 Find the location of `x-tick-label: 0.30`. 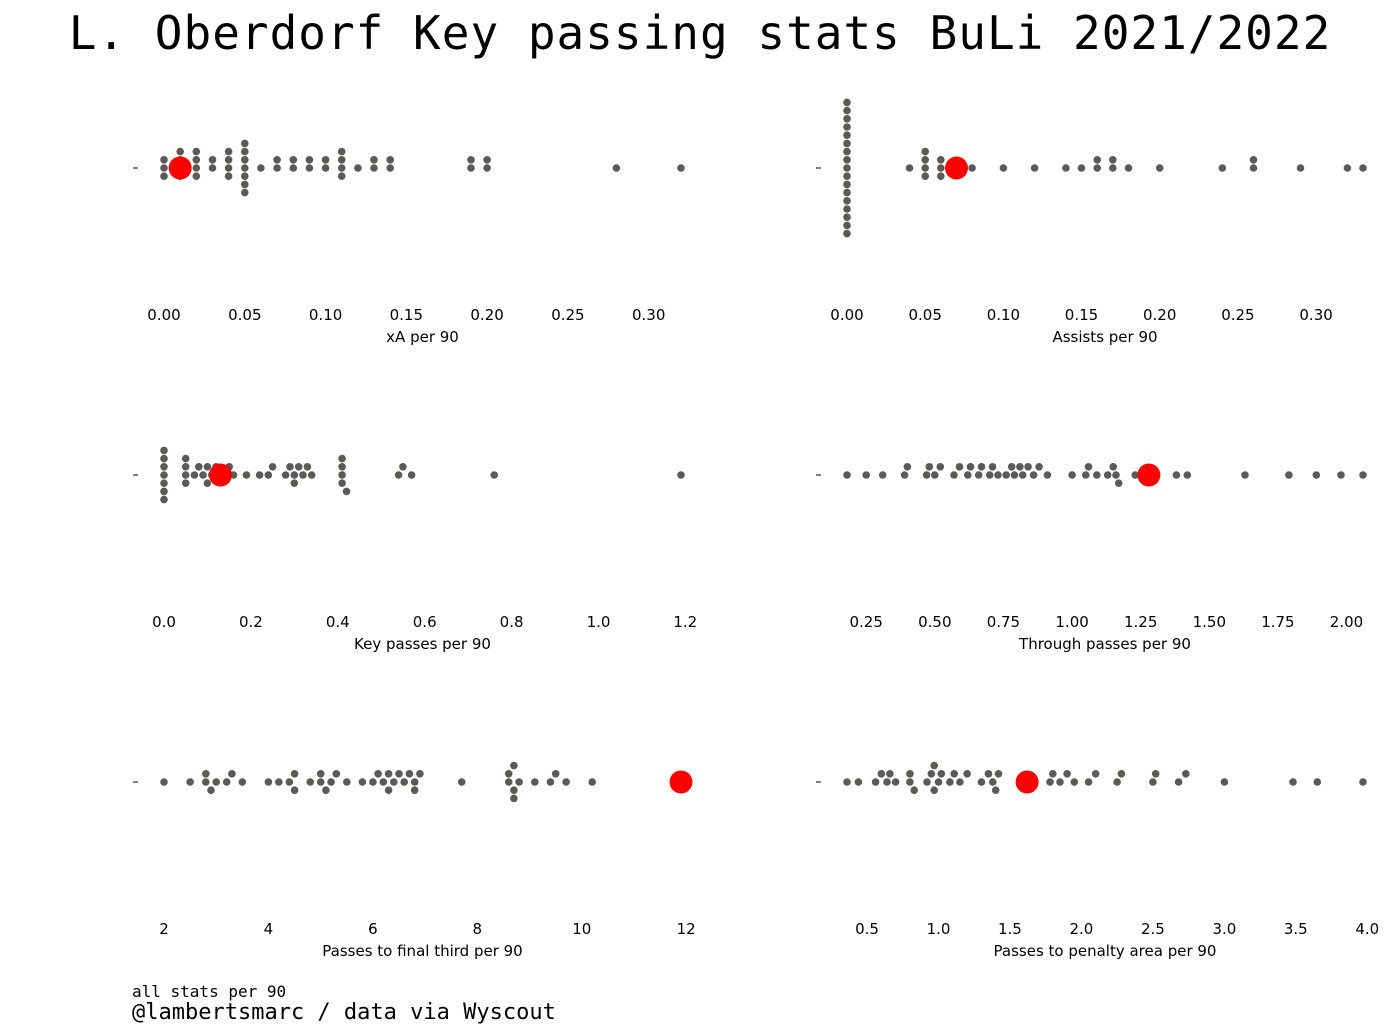

x-tick-label: 0.30 is located at coordinates (648, 315).